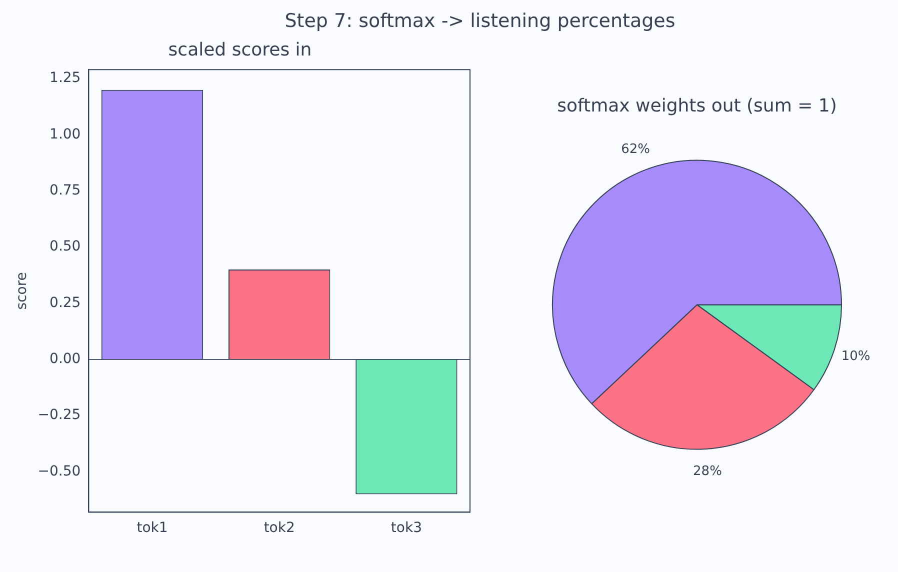  What do you see at coordinates (22, 291) in the screenshot?
I see `y-axis-title: score` at bounding box center [22, 291].